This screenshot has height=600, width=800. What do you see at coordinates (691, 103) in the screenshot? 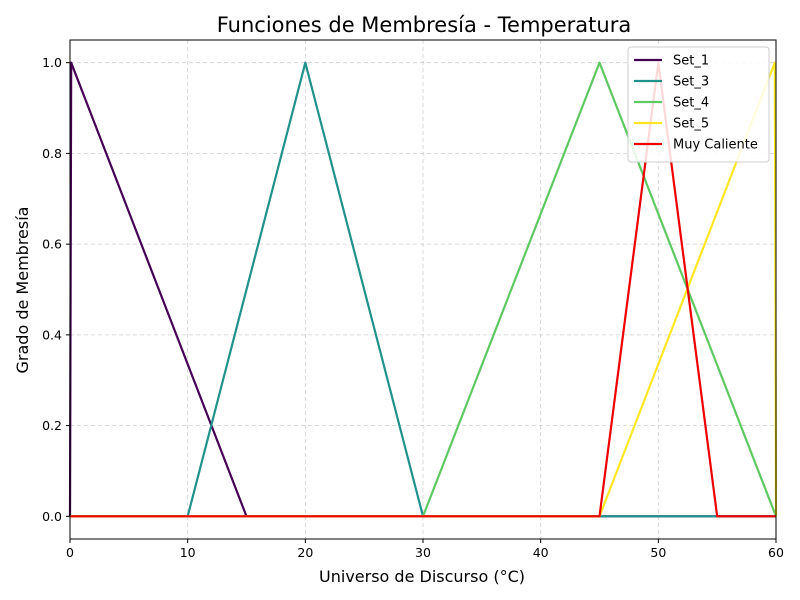
I see `legend-label: Set_4` at bounding box center [691, 103].